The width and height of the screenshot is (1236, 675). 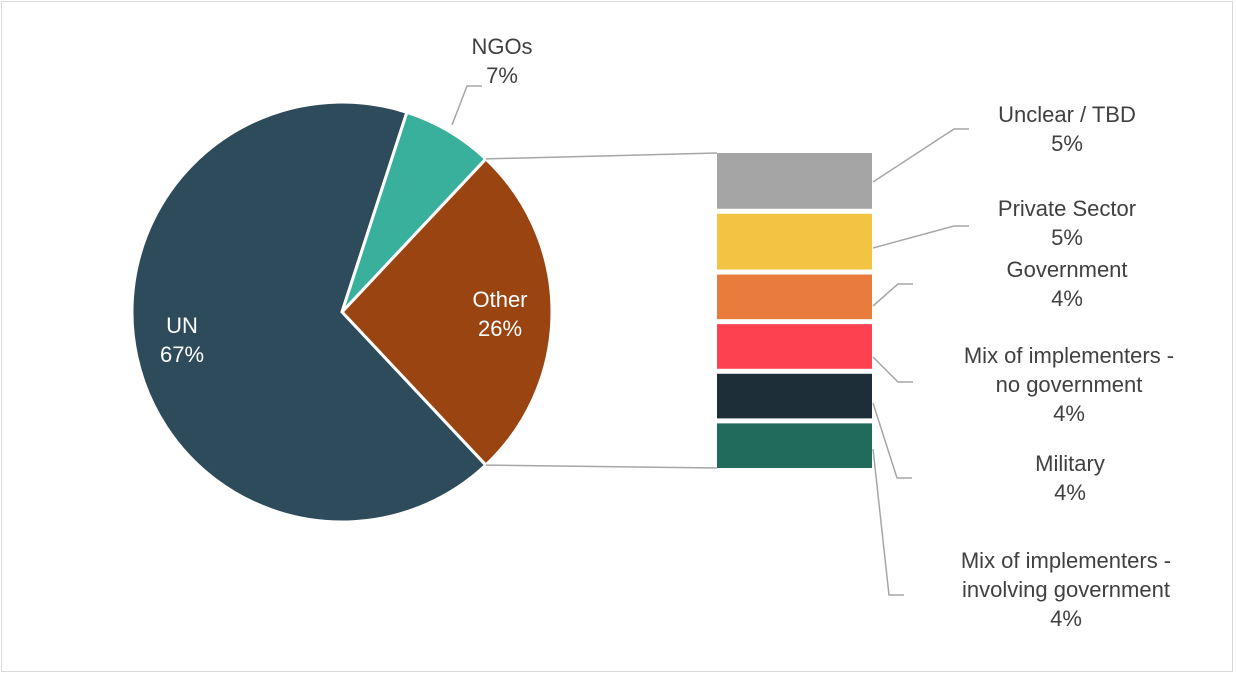 I want to click on bar-leader-military, so click(x=892, y=440).